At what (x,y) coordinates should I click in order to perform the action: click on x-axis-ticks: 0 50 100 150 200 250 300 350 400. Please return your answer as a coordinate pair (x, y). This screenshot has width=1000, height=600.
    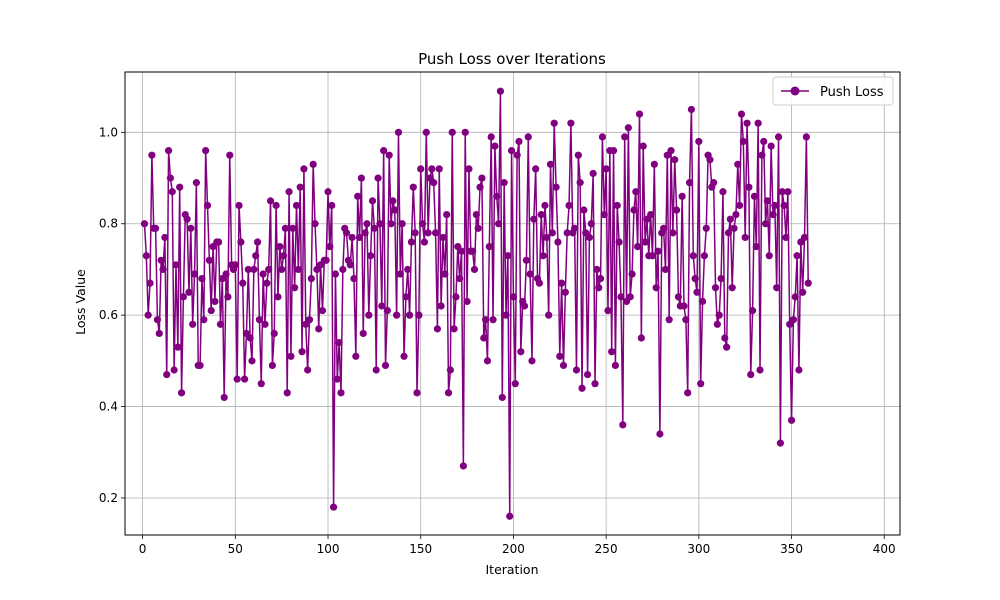
    Looking at the image, I should click on (517, 545).